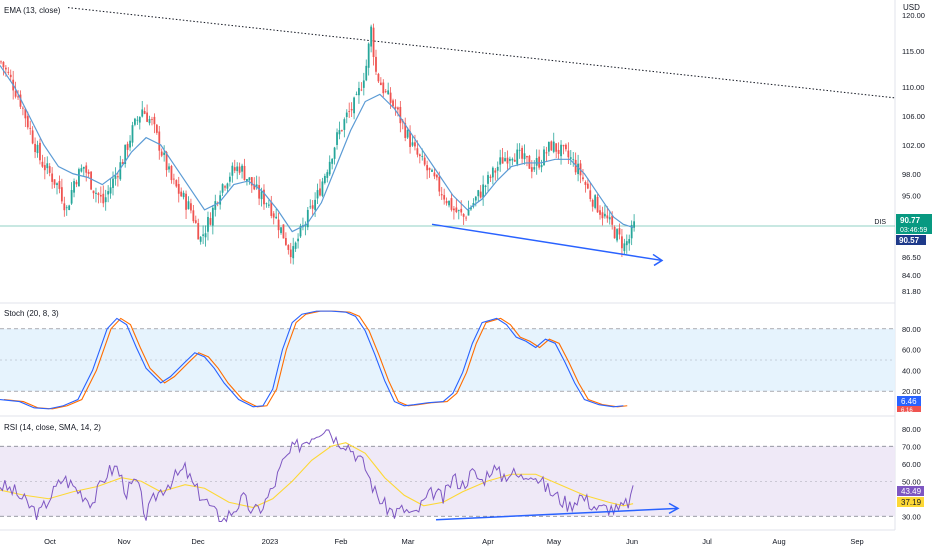 Image resolution: width=932 pixels, height=550 pixels. What do you see at coordinates (554, 541) in the screenshot?
I see `x-axis-label: May` at bounding box center [554, 541].